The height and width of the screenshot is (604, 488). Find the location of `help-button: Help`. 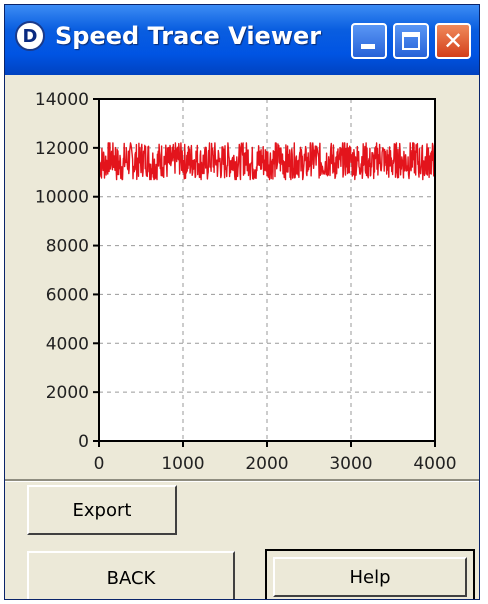

help-button: Help is located at coordinates (370, 574).